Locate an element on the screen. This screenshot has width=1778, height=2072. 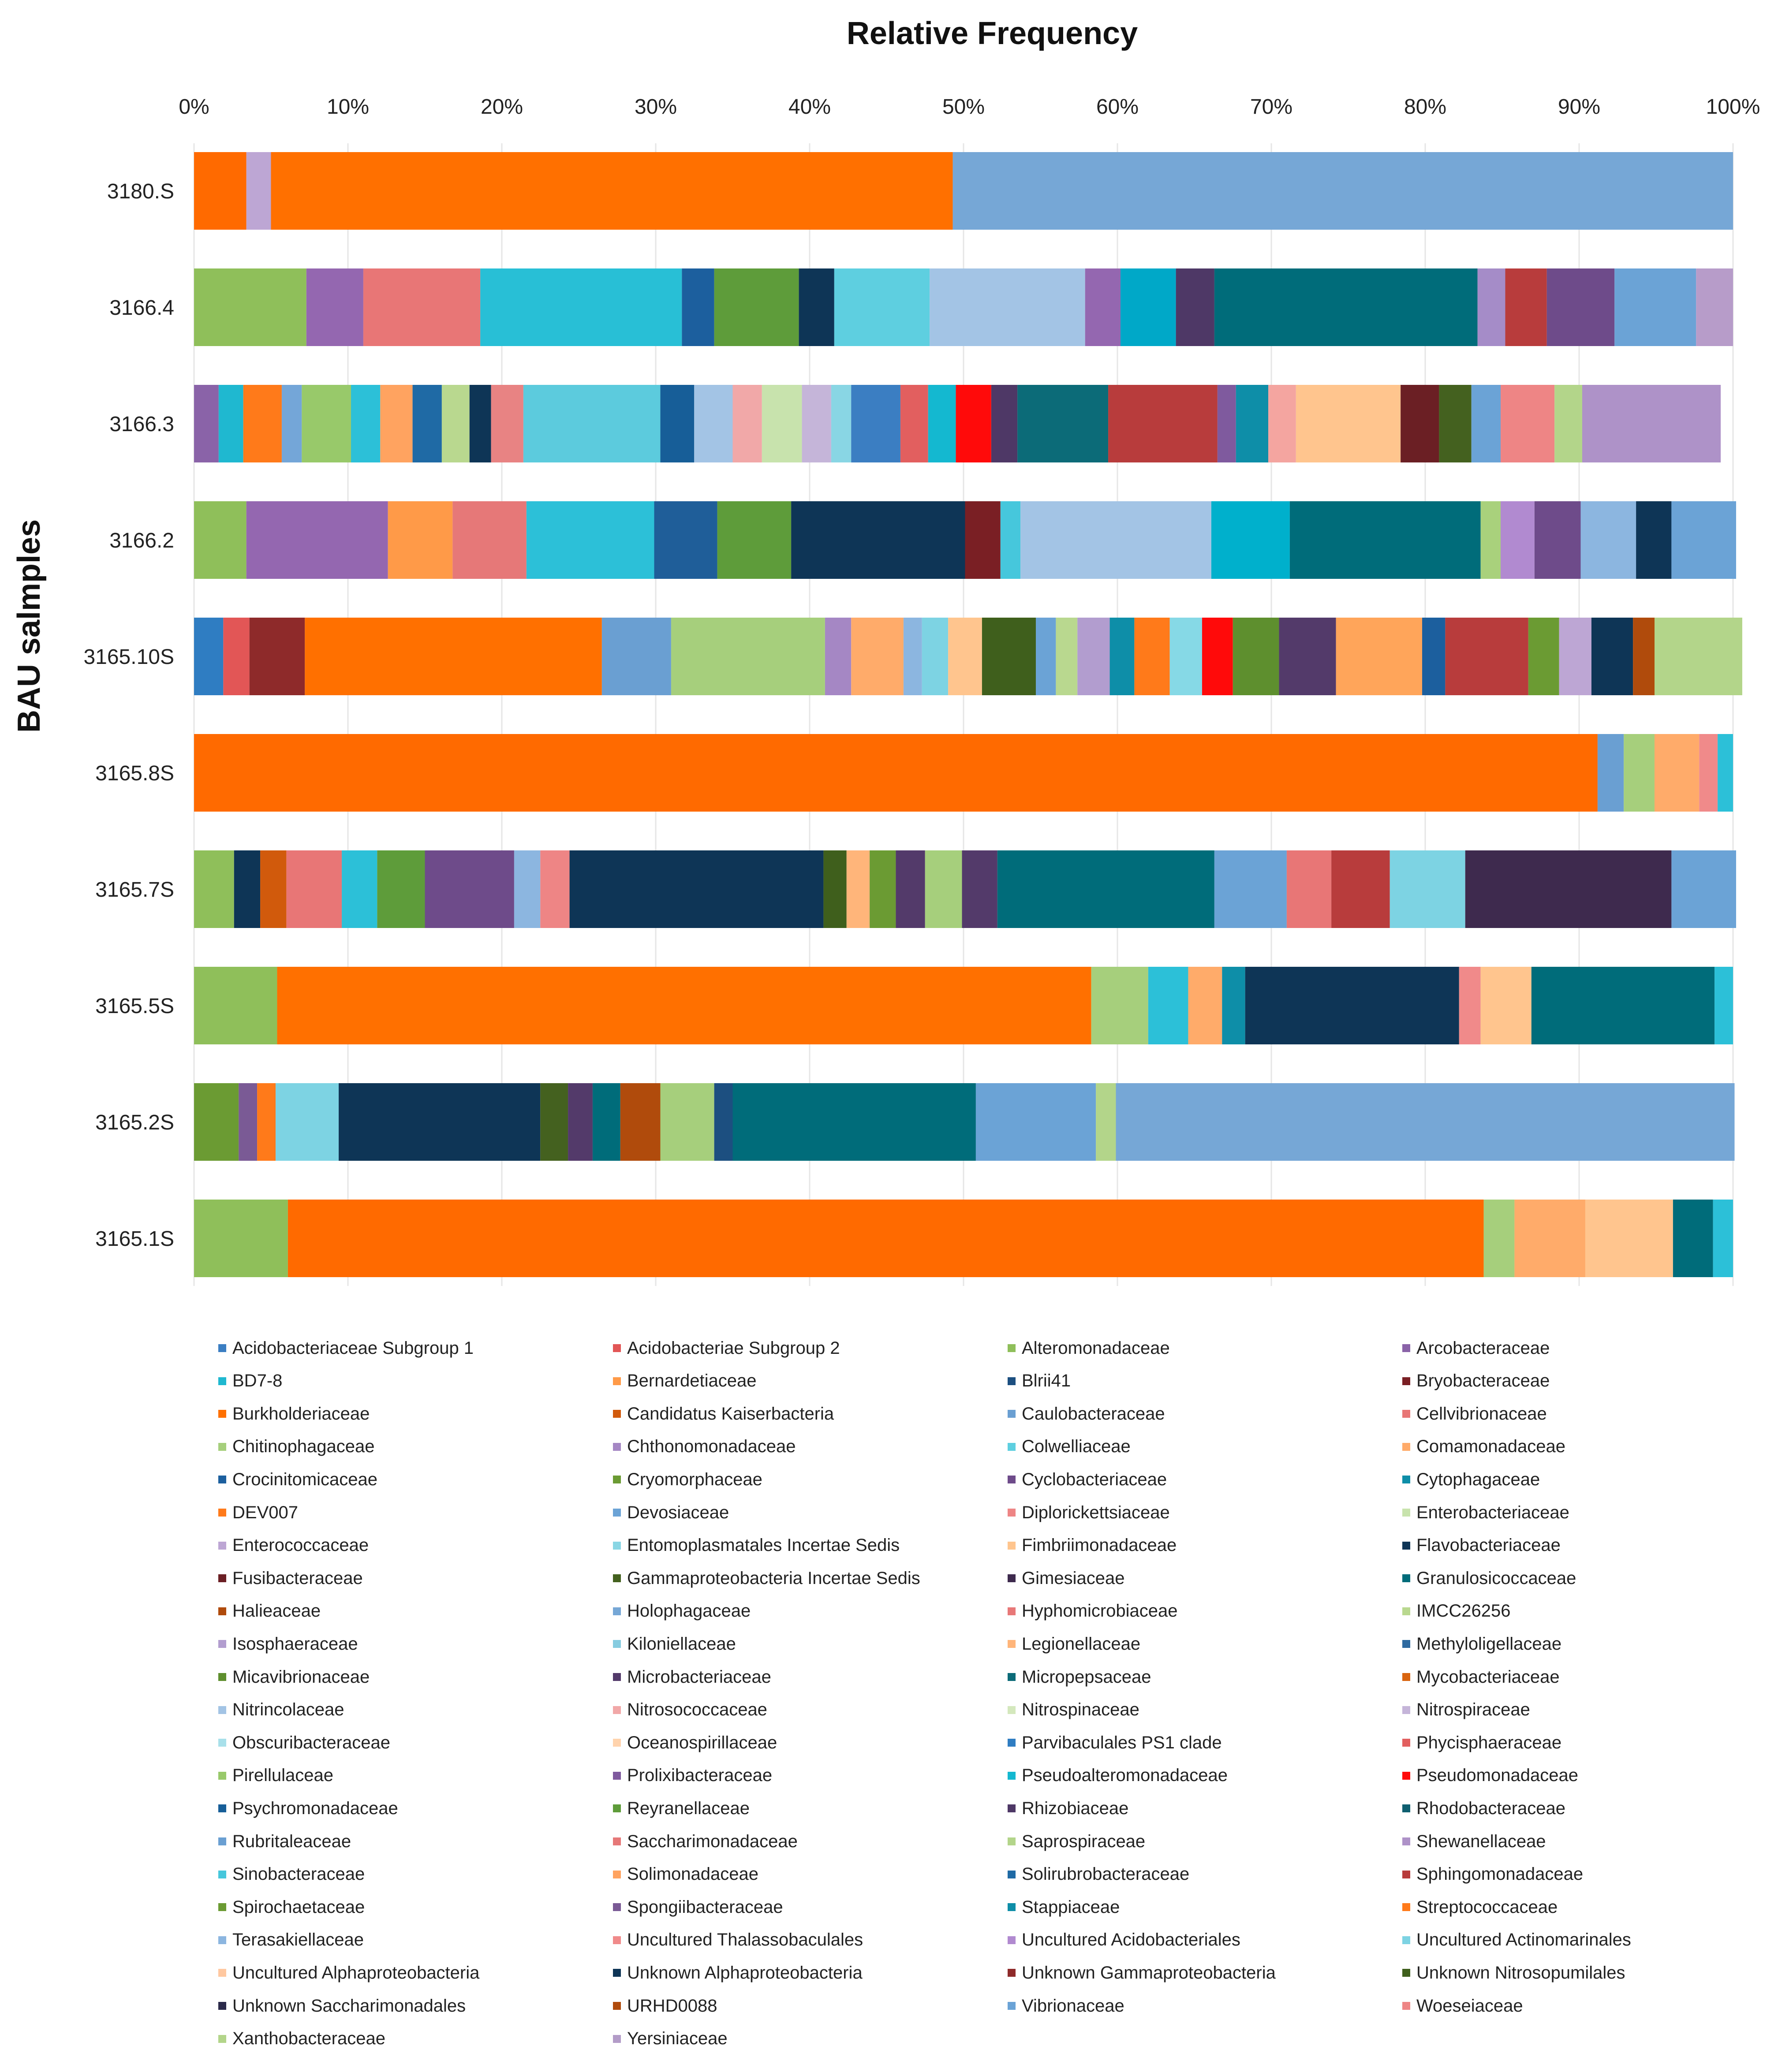
legend-item: Unknown Gammaproteobacteria is located at coordinates (1142, 1973).